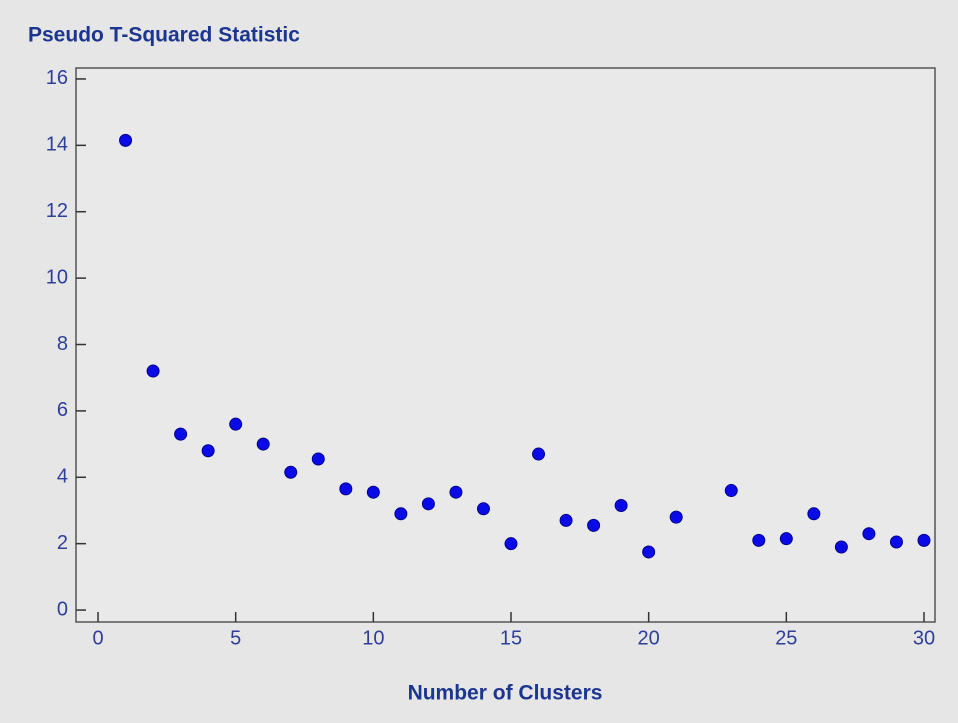  What do you see at coordinates (57, 78) in the screenshot?
I see `y-tick-label: 16` at bounding box center [57, 78].